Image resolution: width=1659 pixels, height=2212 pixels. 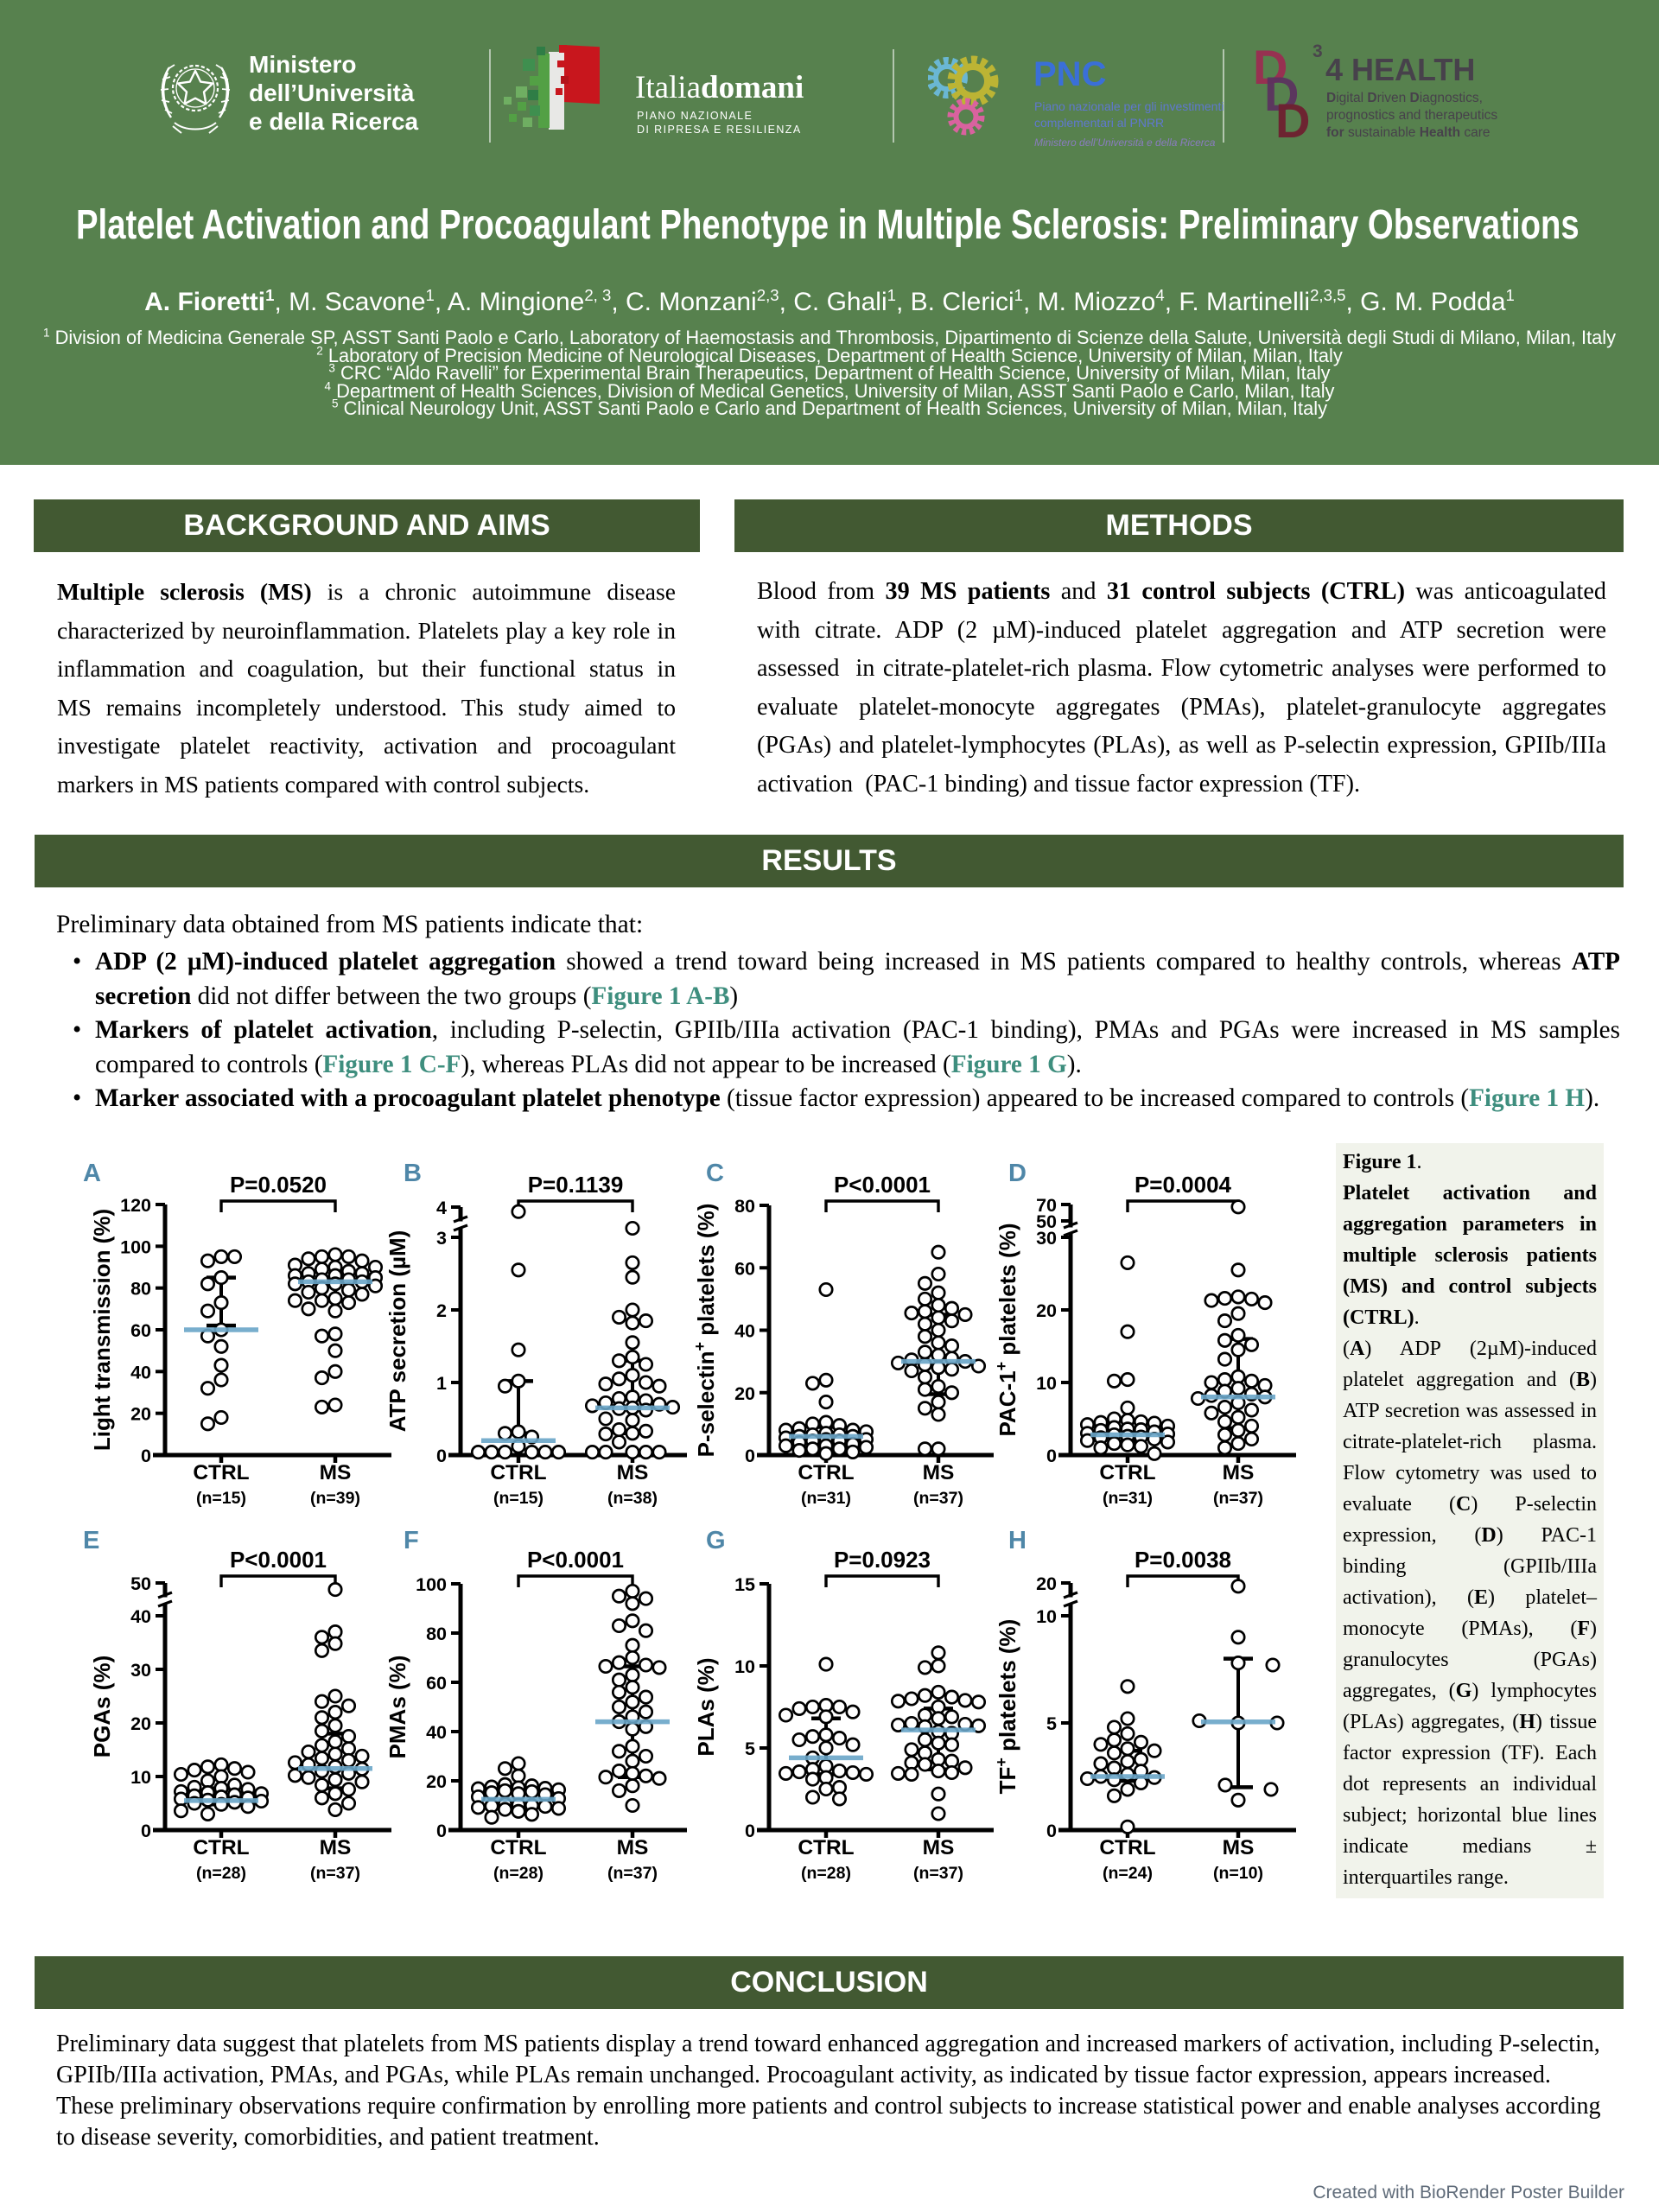 What do you see at coordinates (1006, 1330) in the screenshot?
I see `svg-text: PAC-1+ platelets (%)` at bounding box center [1006, 1330].